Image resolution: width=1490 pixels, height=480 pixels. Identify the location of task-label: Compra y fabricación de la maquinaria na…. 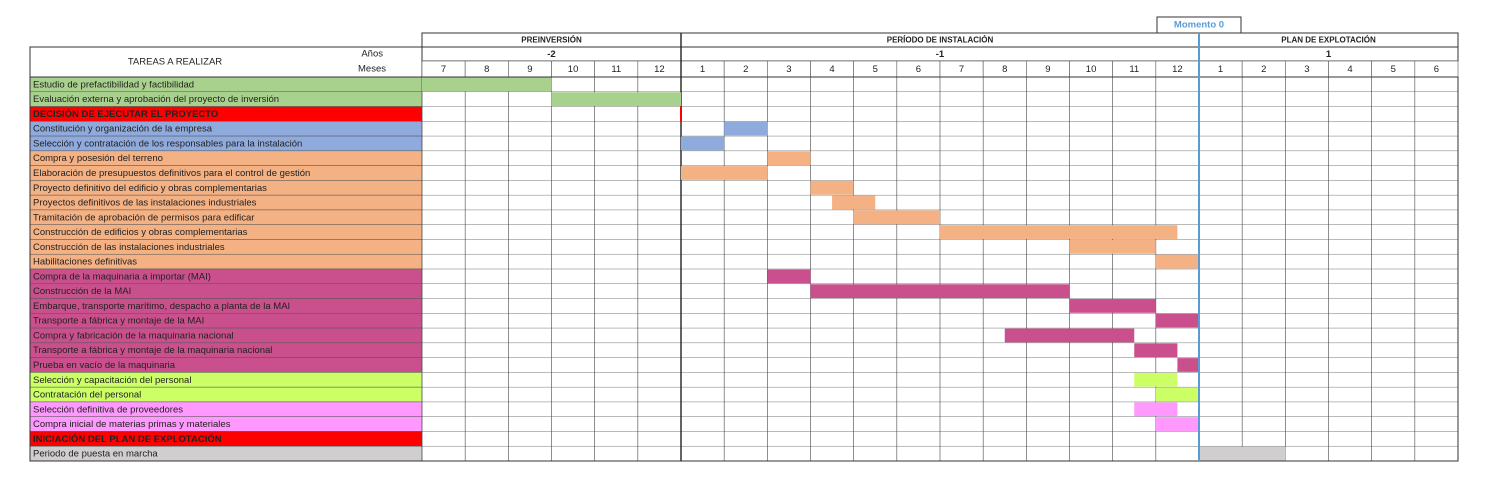
(133, 335).